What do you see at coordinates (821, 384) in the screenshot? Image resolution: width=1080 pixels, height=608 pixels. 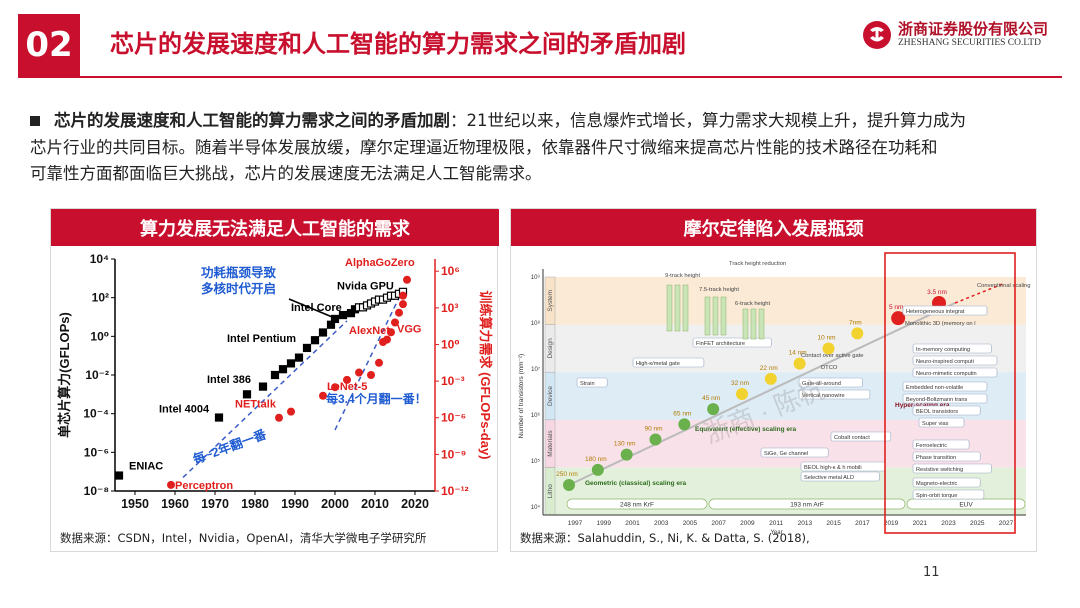 I see `technology-tag-label: Gate-all-around` at bounding box center [821, 384].